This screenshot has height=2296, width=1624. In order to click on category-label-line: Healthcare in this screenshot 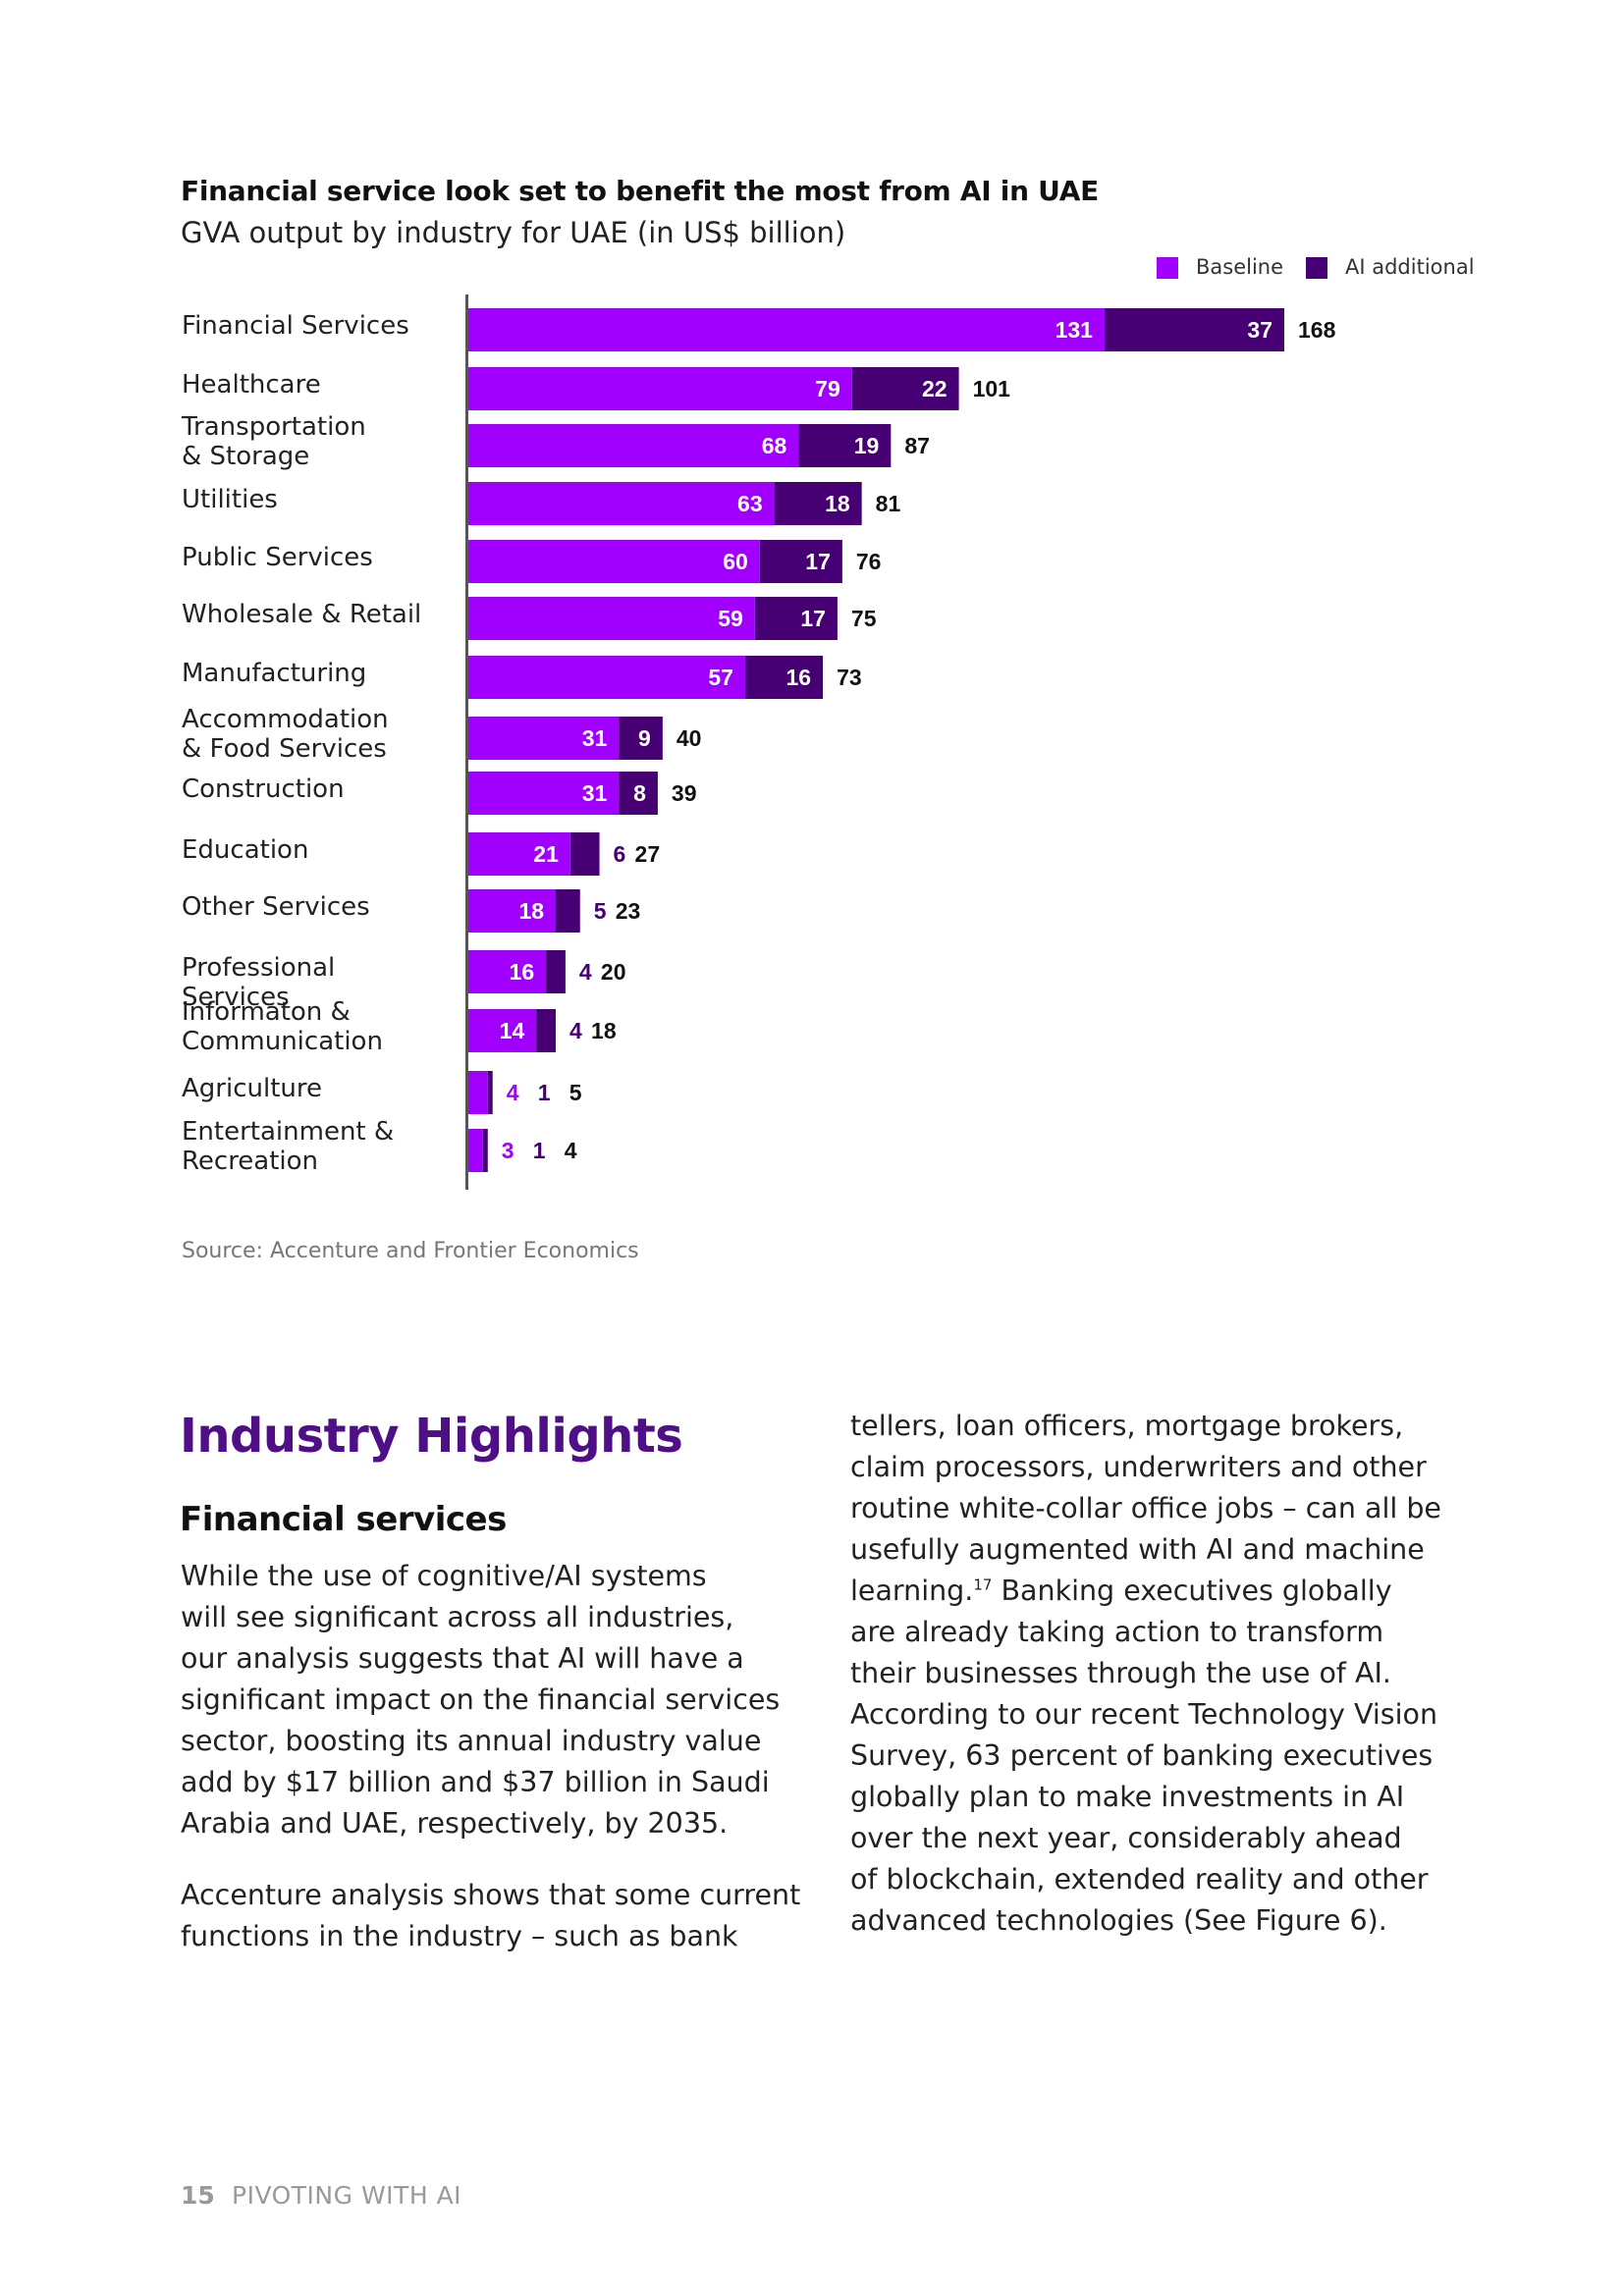, I will do `click(251, 385)`.